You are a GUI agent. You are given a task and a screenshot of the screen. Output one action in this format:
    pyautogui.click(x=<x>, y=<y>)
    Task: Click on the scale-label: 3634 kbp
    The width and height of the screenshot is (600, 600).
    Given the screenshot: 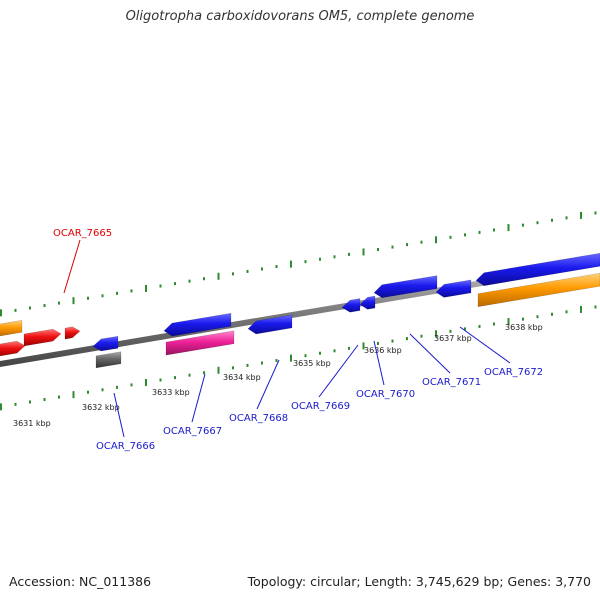 What is the action you would take?
    pyautogui.click(x=242, y=377)
    